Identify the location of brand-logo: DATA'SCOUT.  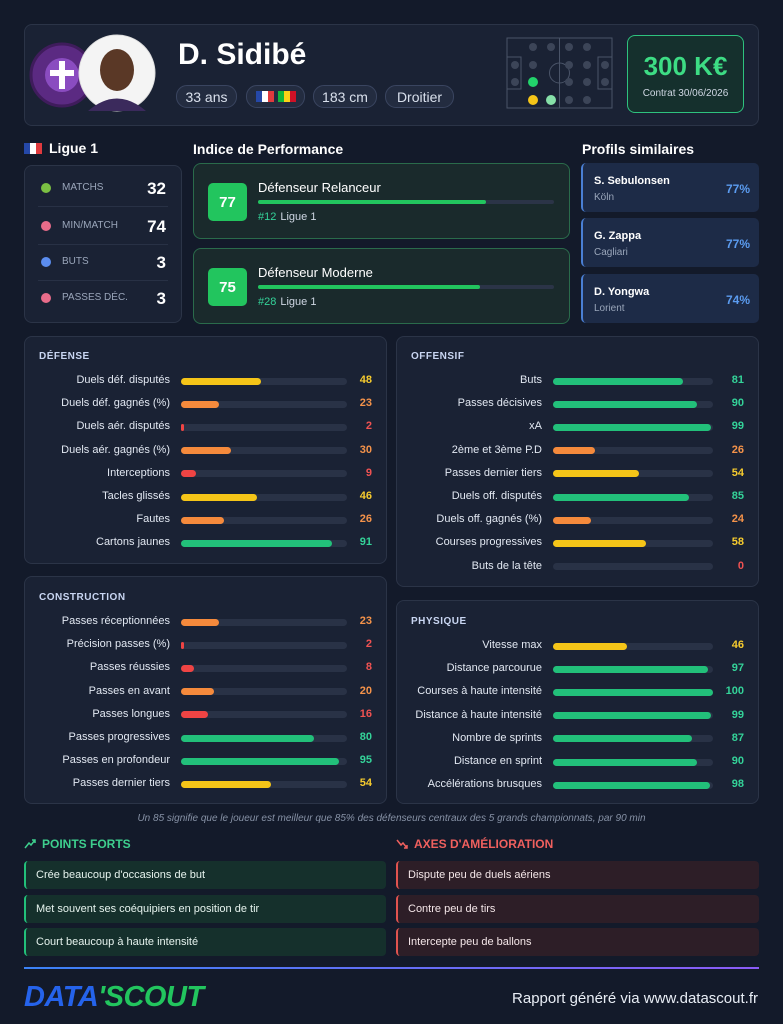
(114, 997).